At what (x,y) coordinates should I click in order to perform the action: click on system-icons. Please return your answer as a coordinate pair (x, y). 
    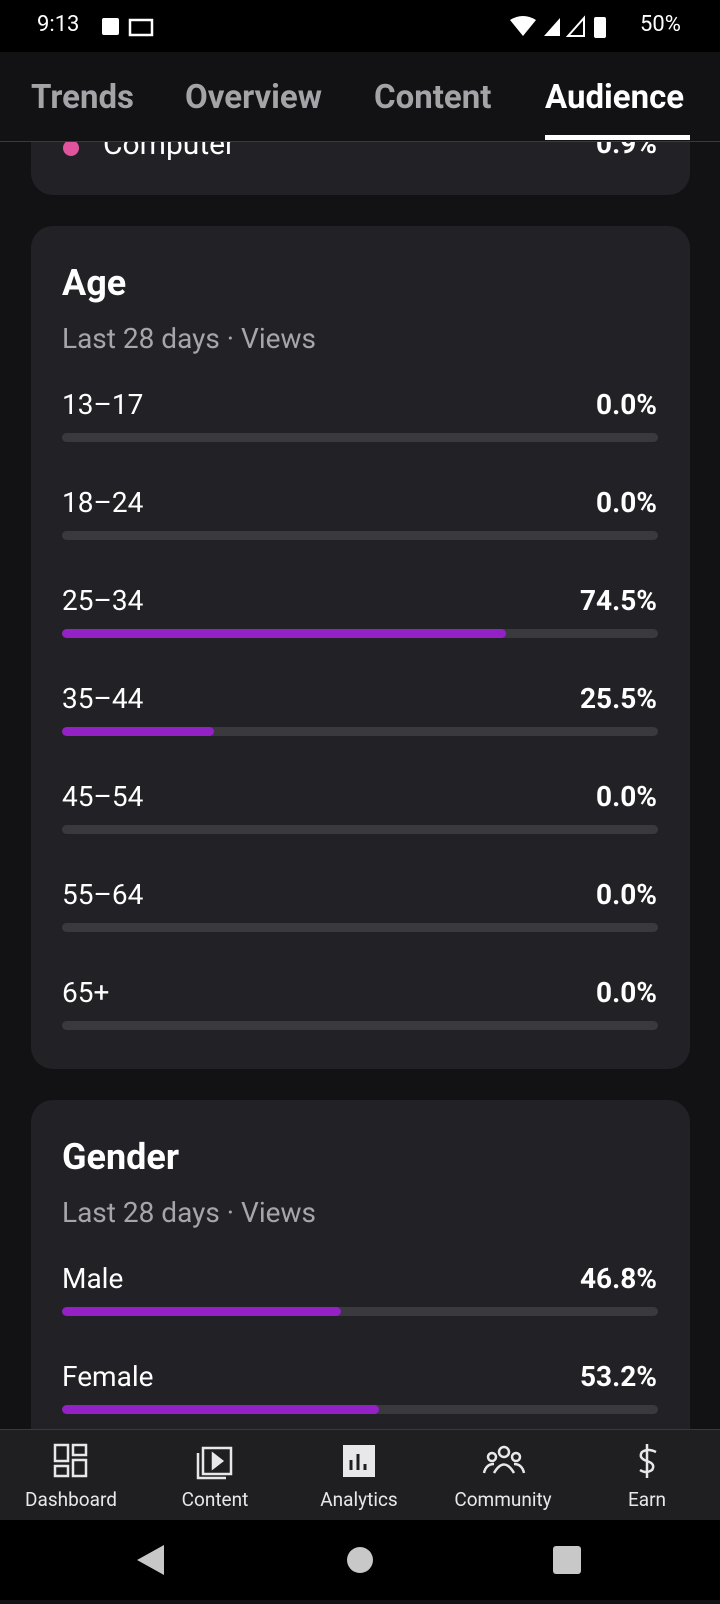
    Looking at the image, I should click on (558, 26).